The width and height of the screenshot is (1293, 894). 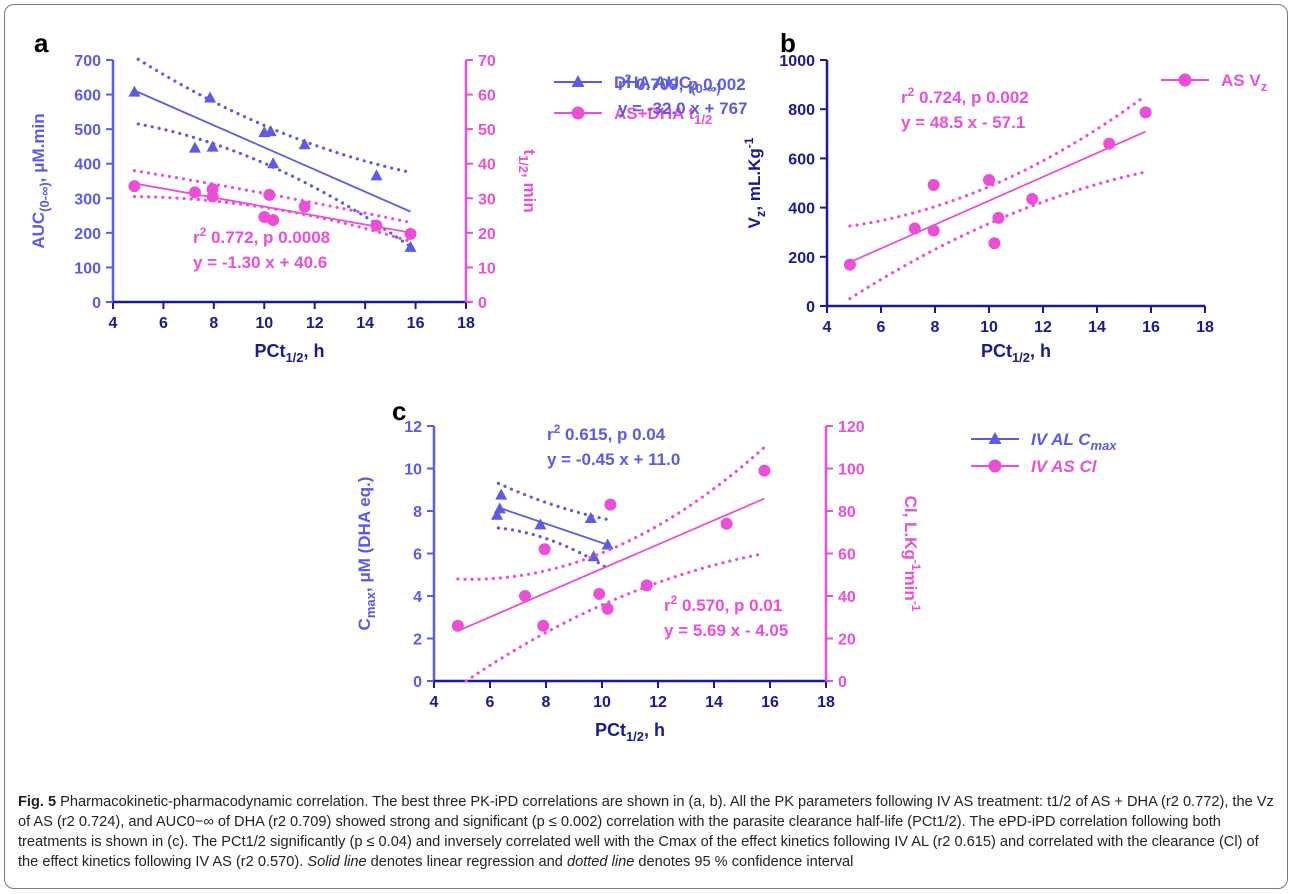 I want to click on y-tick-label-left: 200, so click(x=87, y=234).